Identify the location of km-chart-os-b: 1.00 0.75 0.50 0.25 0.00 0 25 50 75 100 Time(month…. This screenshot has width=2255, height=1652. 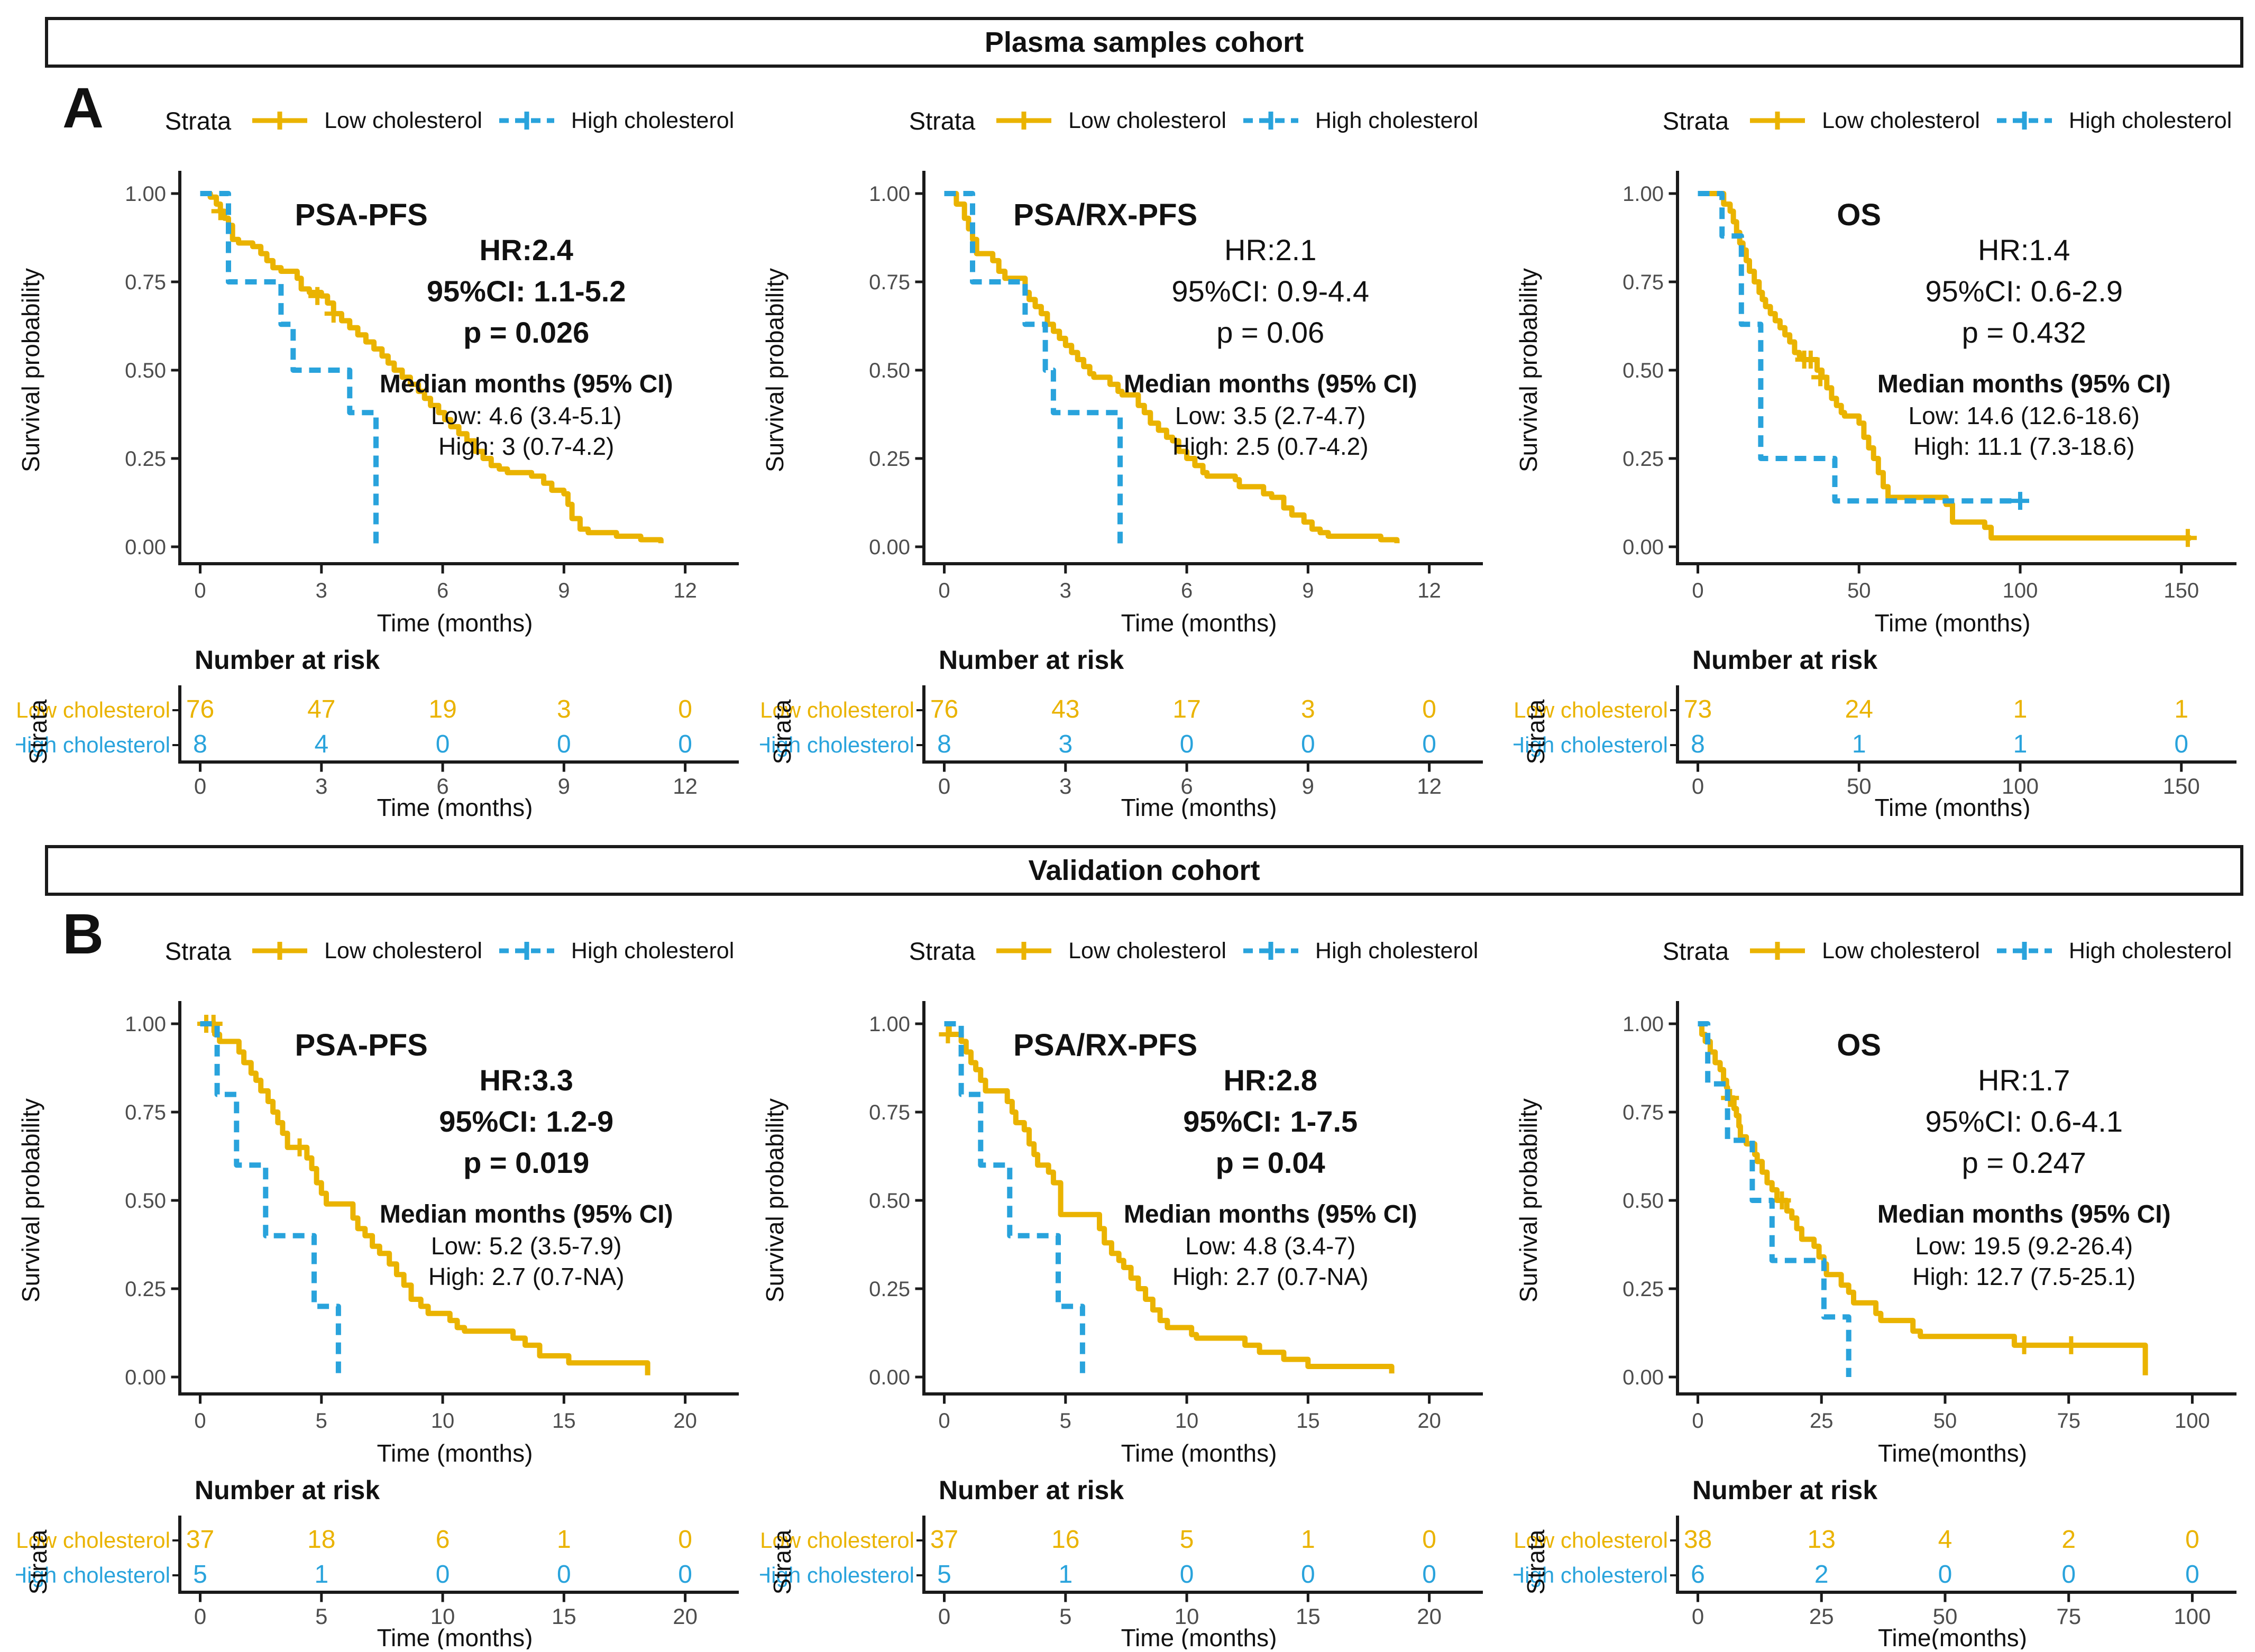
(1881, 1225).